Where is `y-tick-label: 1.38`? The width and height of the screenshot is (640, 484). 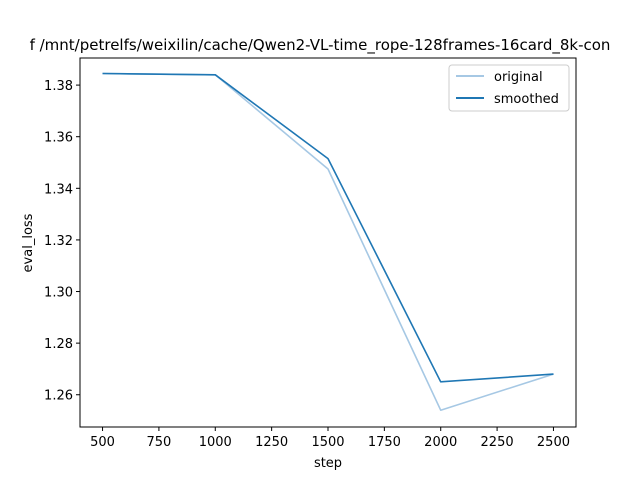 y-tick-label: 1.38 is located at coordinates (58, 86).